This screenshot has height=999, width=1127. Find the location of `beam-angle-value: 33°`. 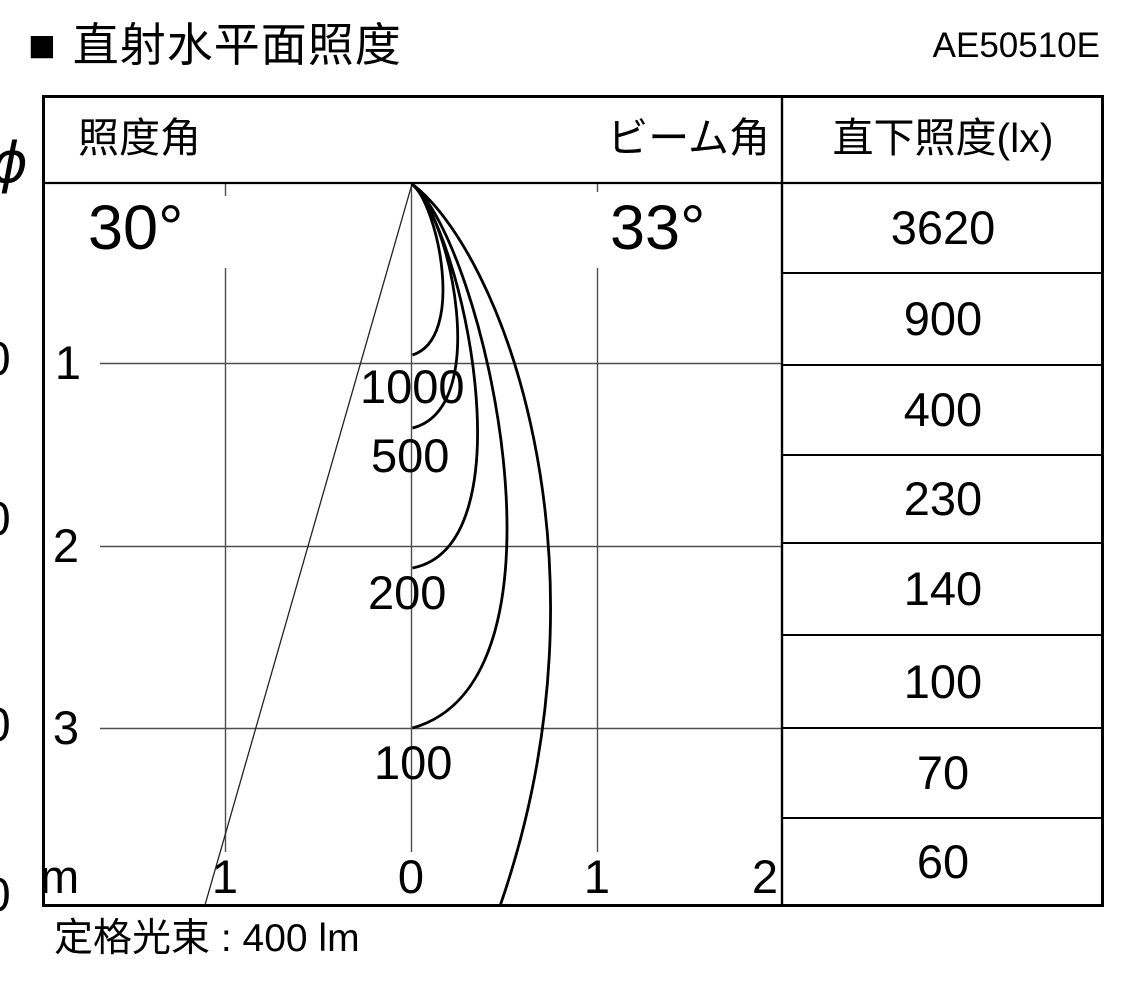

beam-angle-value: 33° is located at coordinates (658, 228).